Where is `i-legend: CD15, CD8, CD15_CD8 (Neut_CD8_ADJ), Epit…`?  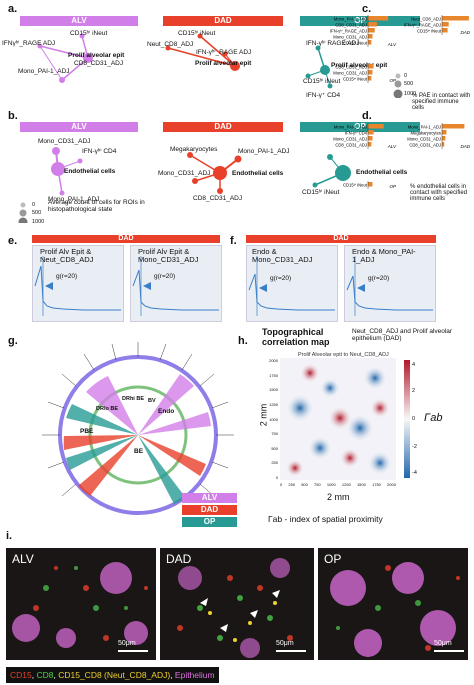
i-legend: CD15, CD8, CD15_CD8 (Neut_CD8_ADJ), Epit… is located at coordinates (112, 675).